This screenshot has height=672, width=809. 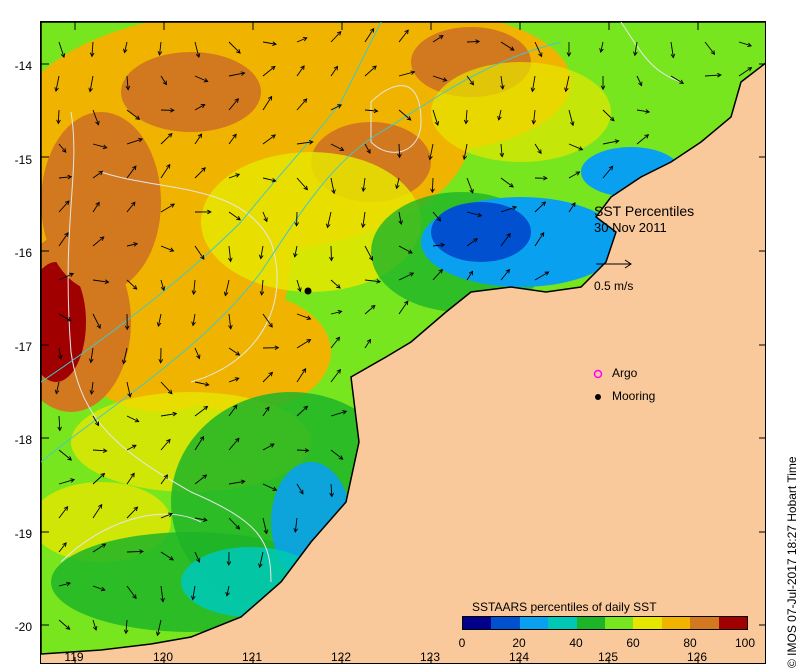 I want to click on colorbar-segment, so click(x=534, y=623).